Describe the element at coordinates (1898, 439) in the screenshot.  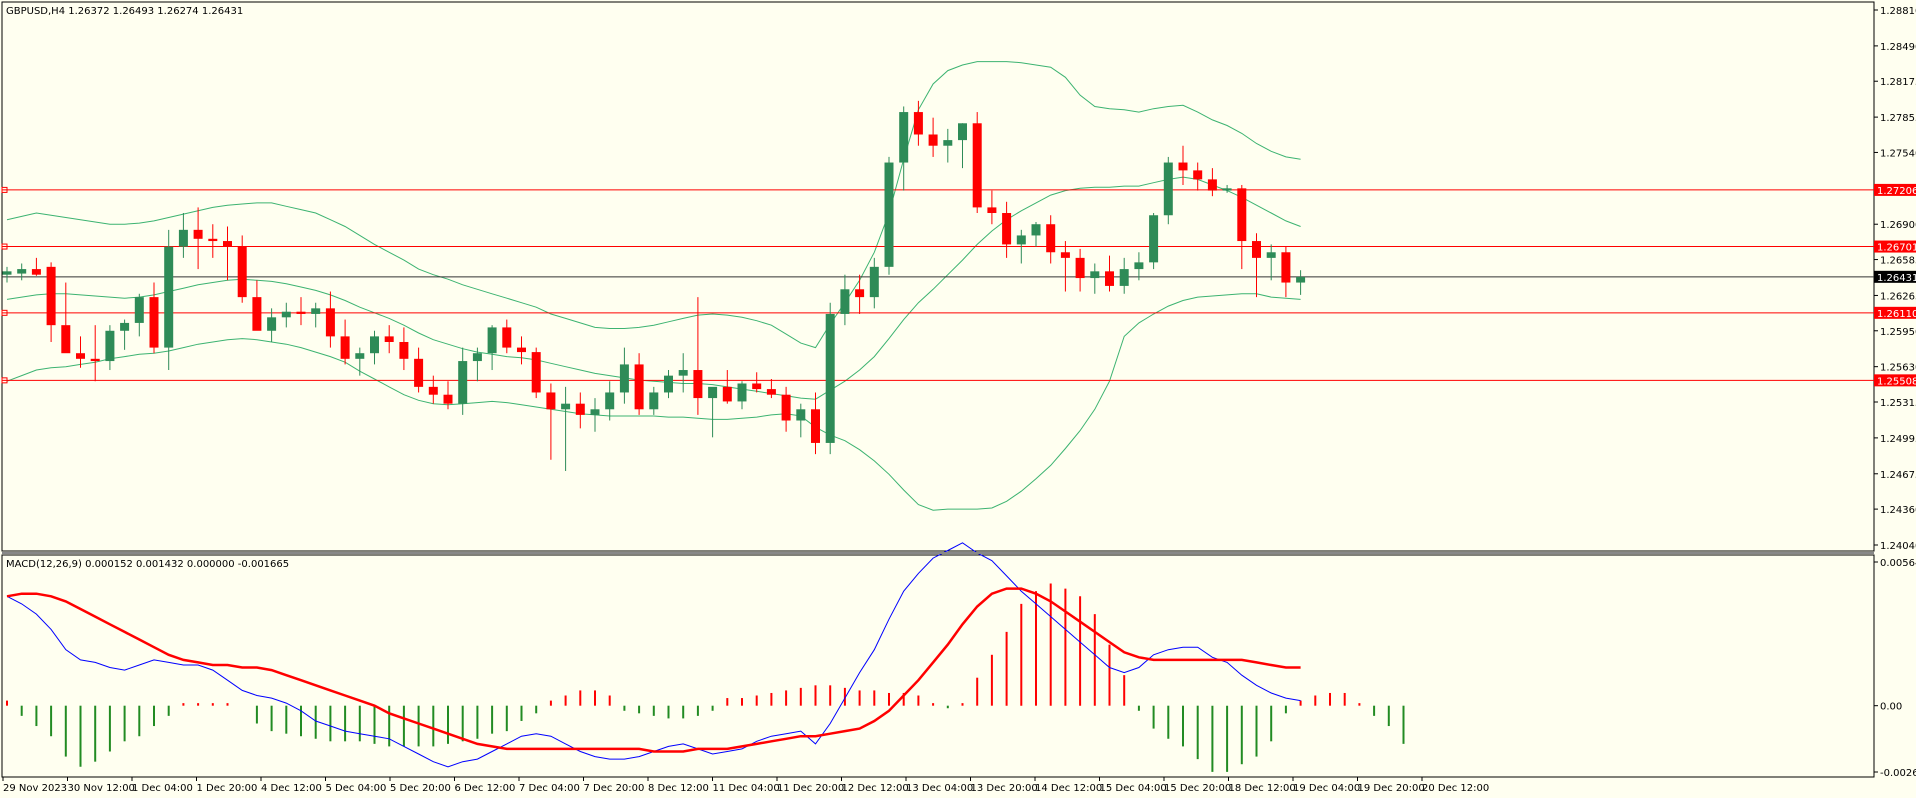
I see `price-tick-label: 1.24995` at that location.